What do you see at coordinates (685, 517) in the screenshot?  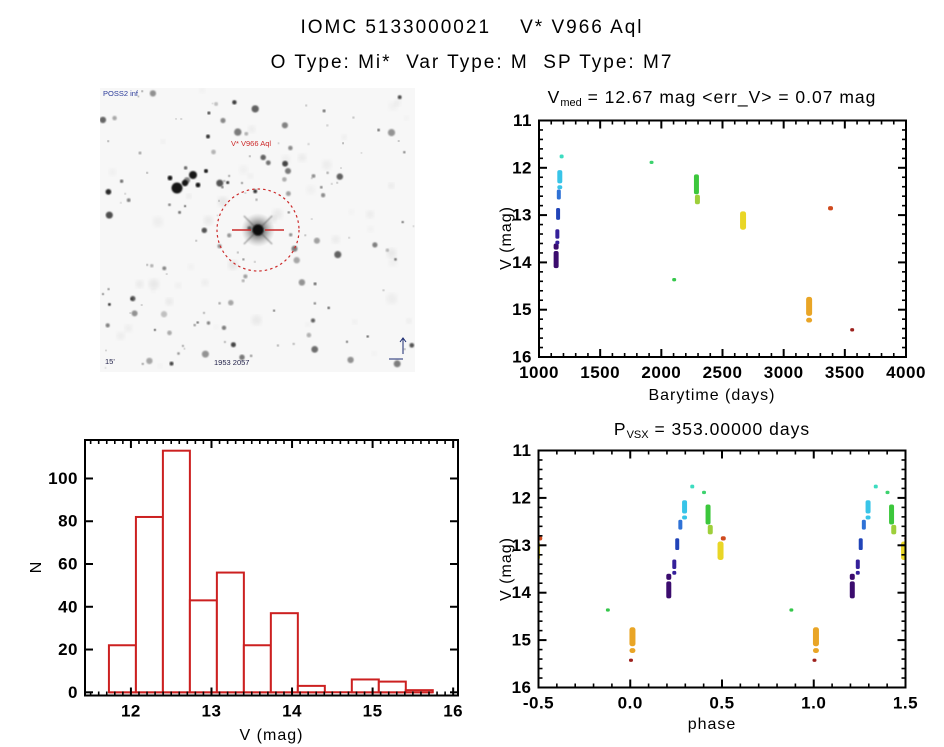 I see `data-segment-cyan` at bounding box center [685, 517].